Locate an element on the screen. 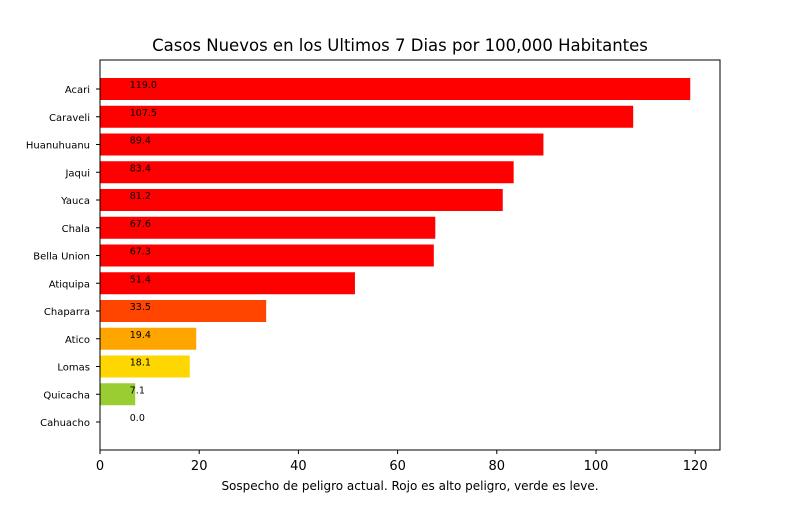 This screenshot has width=800, height=510. data-label-4: 81.2 is located at coordinates (140, 196).